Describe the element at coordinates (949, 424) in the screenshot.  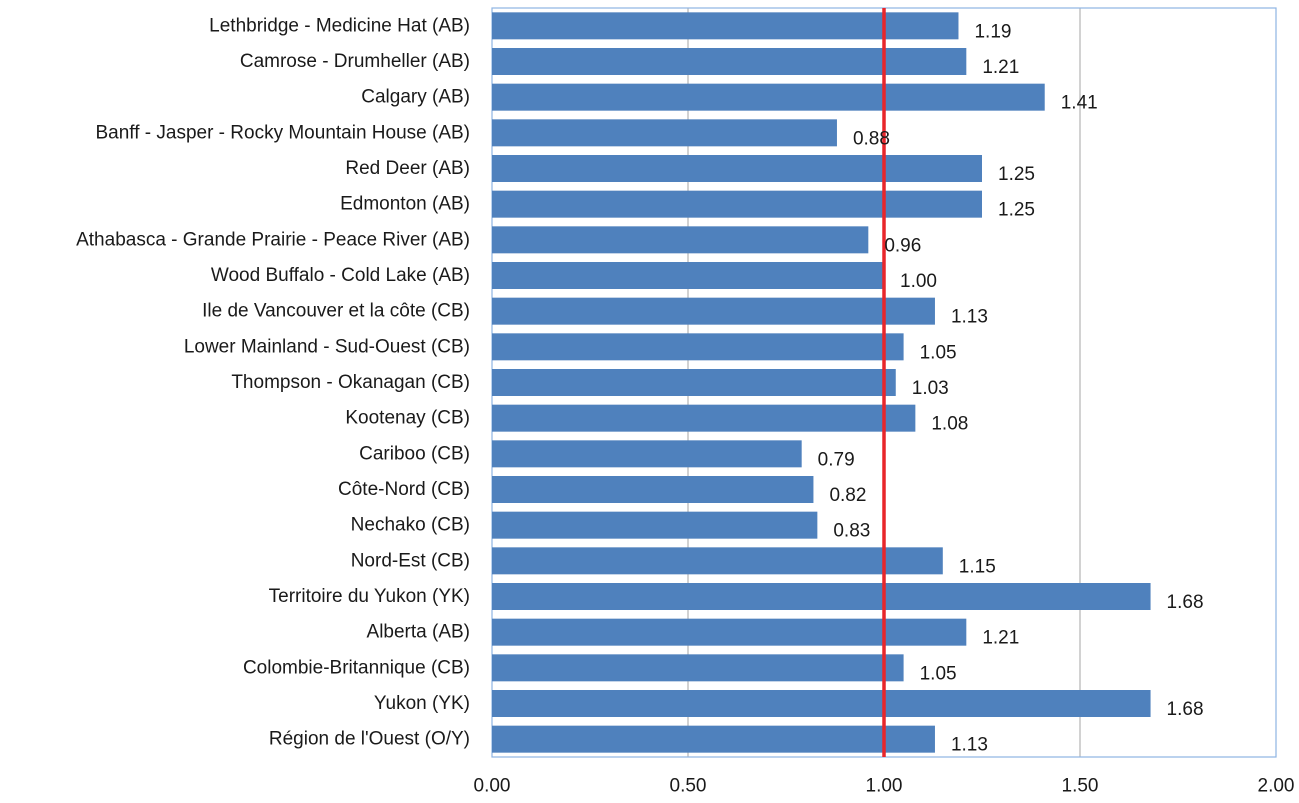
I see `value-label: 1.08` at that location.